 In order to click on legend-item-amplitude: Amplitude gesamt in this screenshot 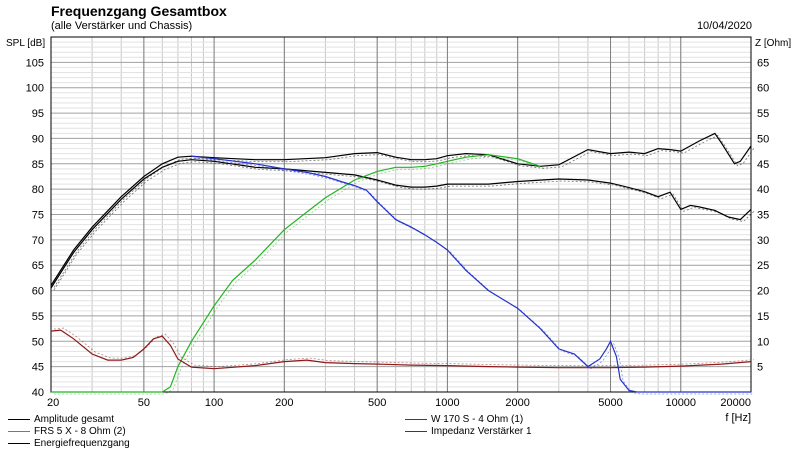, I will do `click(69, 419)`.